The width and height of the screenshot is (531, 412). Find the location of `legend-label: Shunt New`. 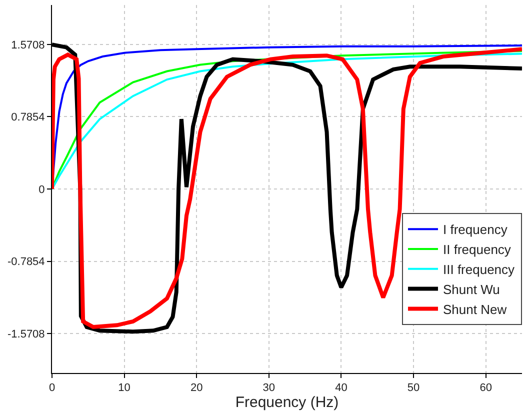

legend-label: Shunt New is located at coordinates (475, 309).